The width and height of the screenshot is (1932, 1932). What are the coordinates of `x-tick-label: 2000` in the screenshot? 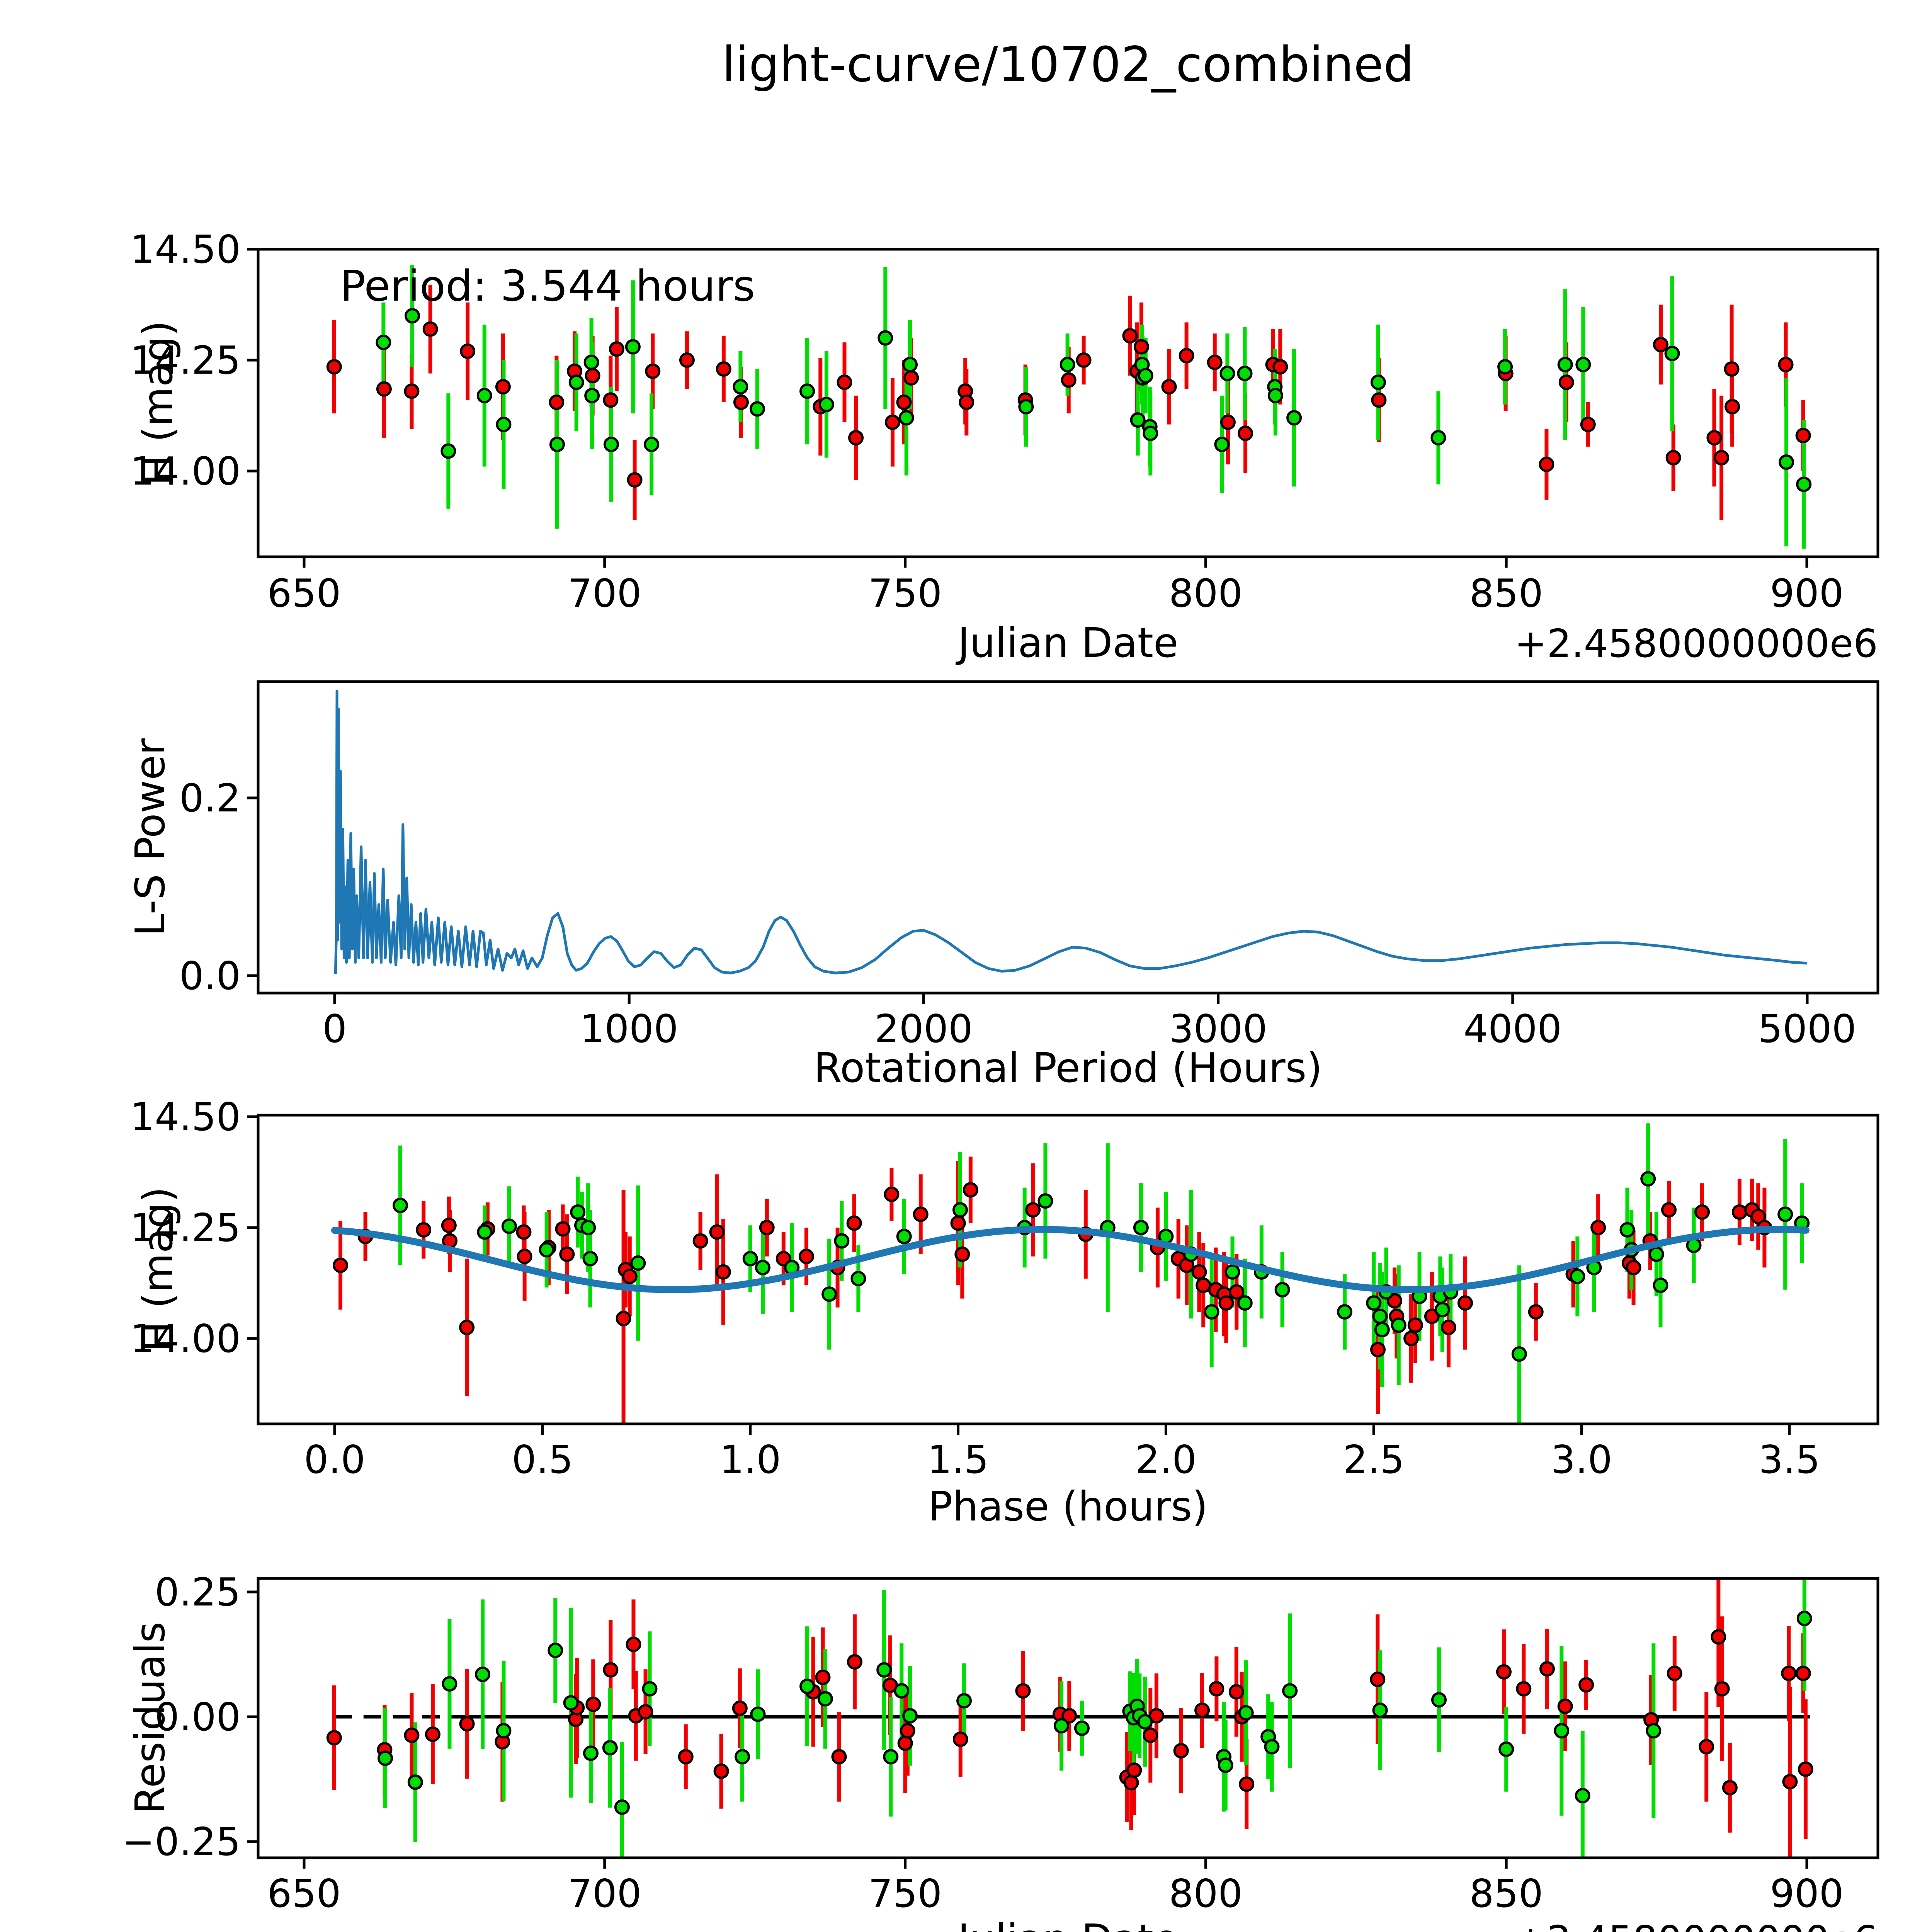 It's located at (923, 1028).